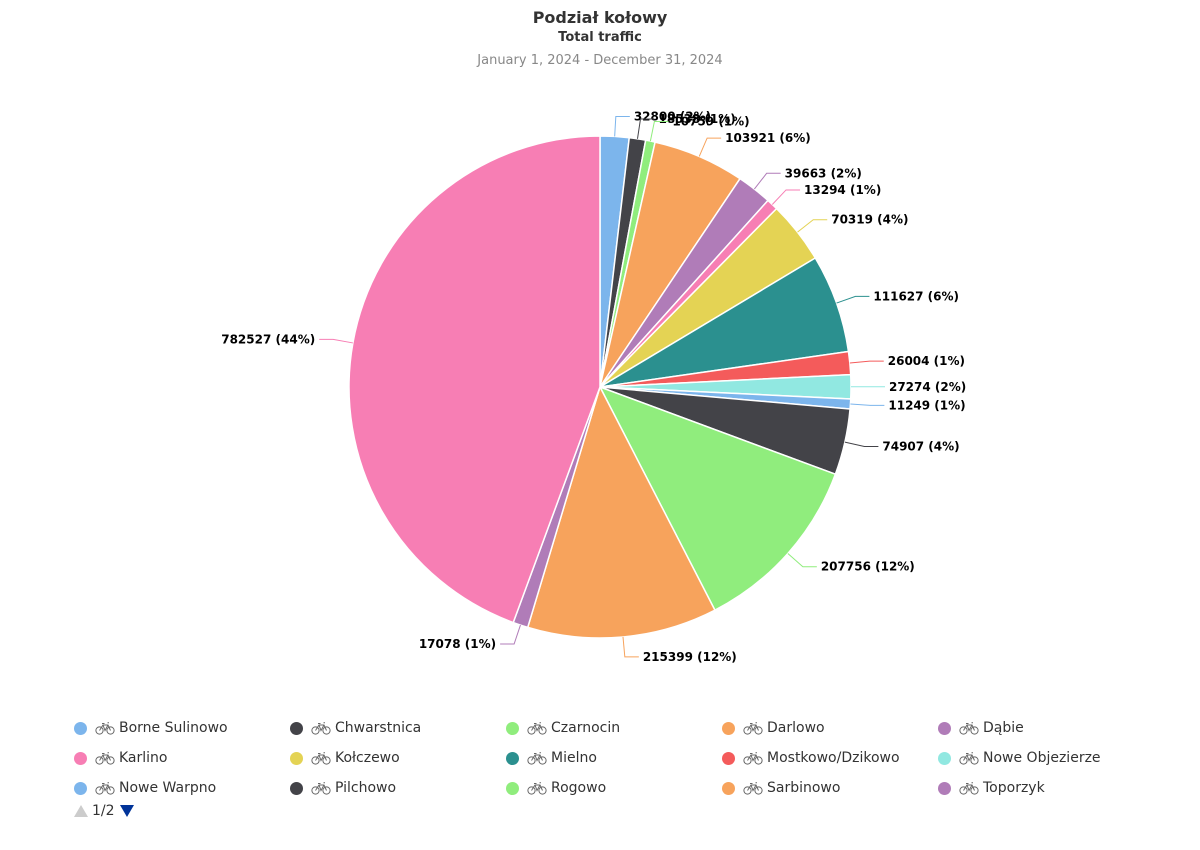 The image size is (1200, 850). Describe the element at coordinates (796, 728) in the screenshot. I see `legend-label: Darlowo` at that location.